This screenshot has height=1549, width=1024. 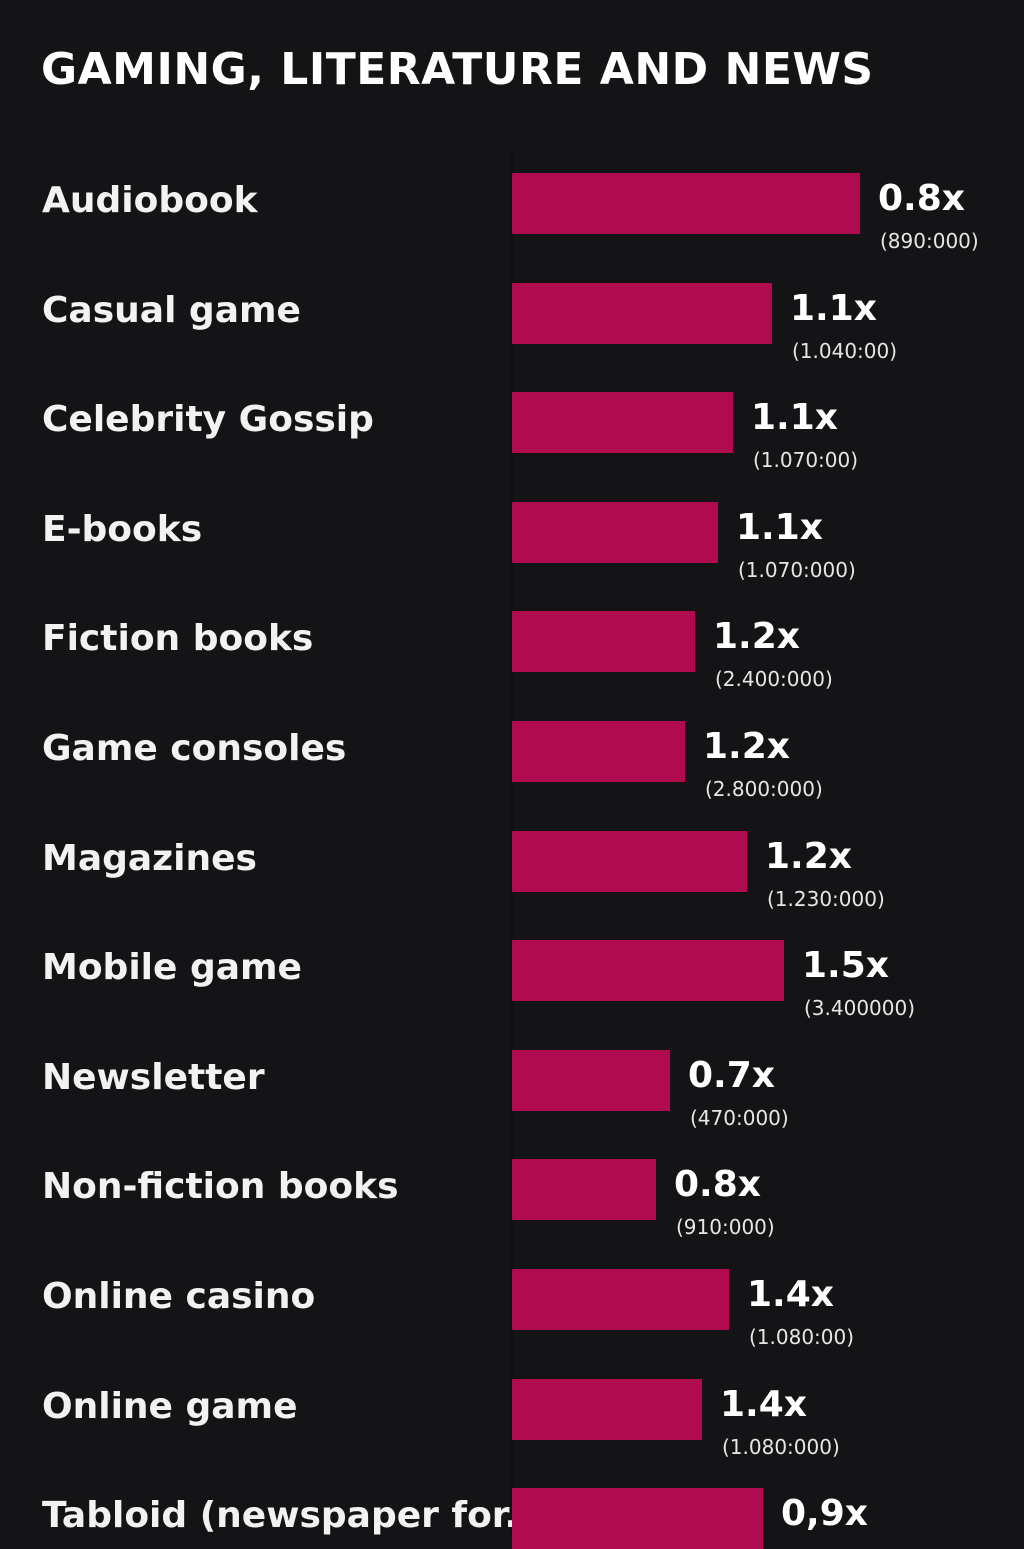 What do you see at coordinates (845, 351) in the screenshot?
I see `count-label: (1.040:00)` at bounding box center [845, 351].